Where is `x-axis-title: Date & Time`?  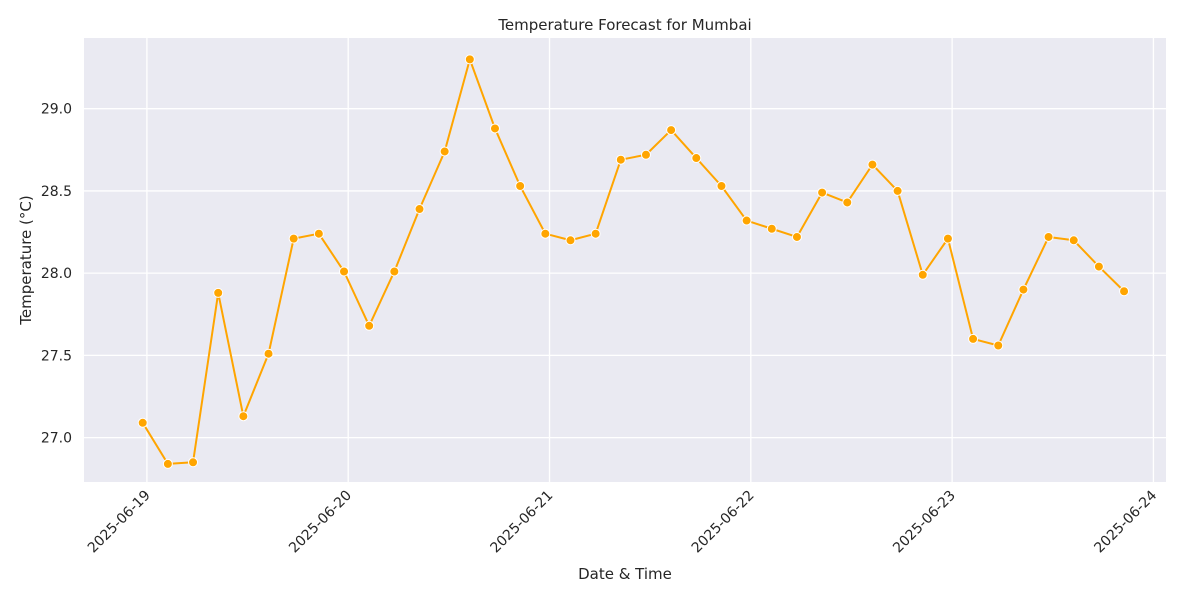
x-axis-title: Date & Time is located at coordinates (625, 574).